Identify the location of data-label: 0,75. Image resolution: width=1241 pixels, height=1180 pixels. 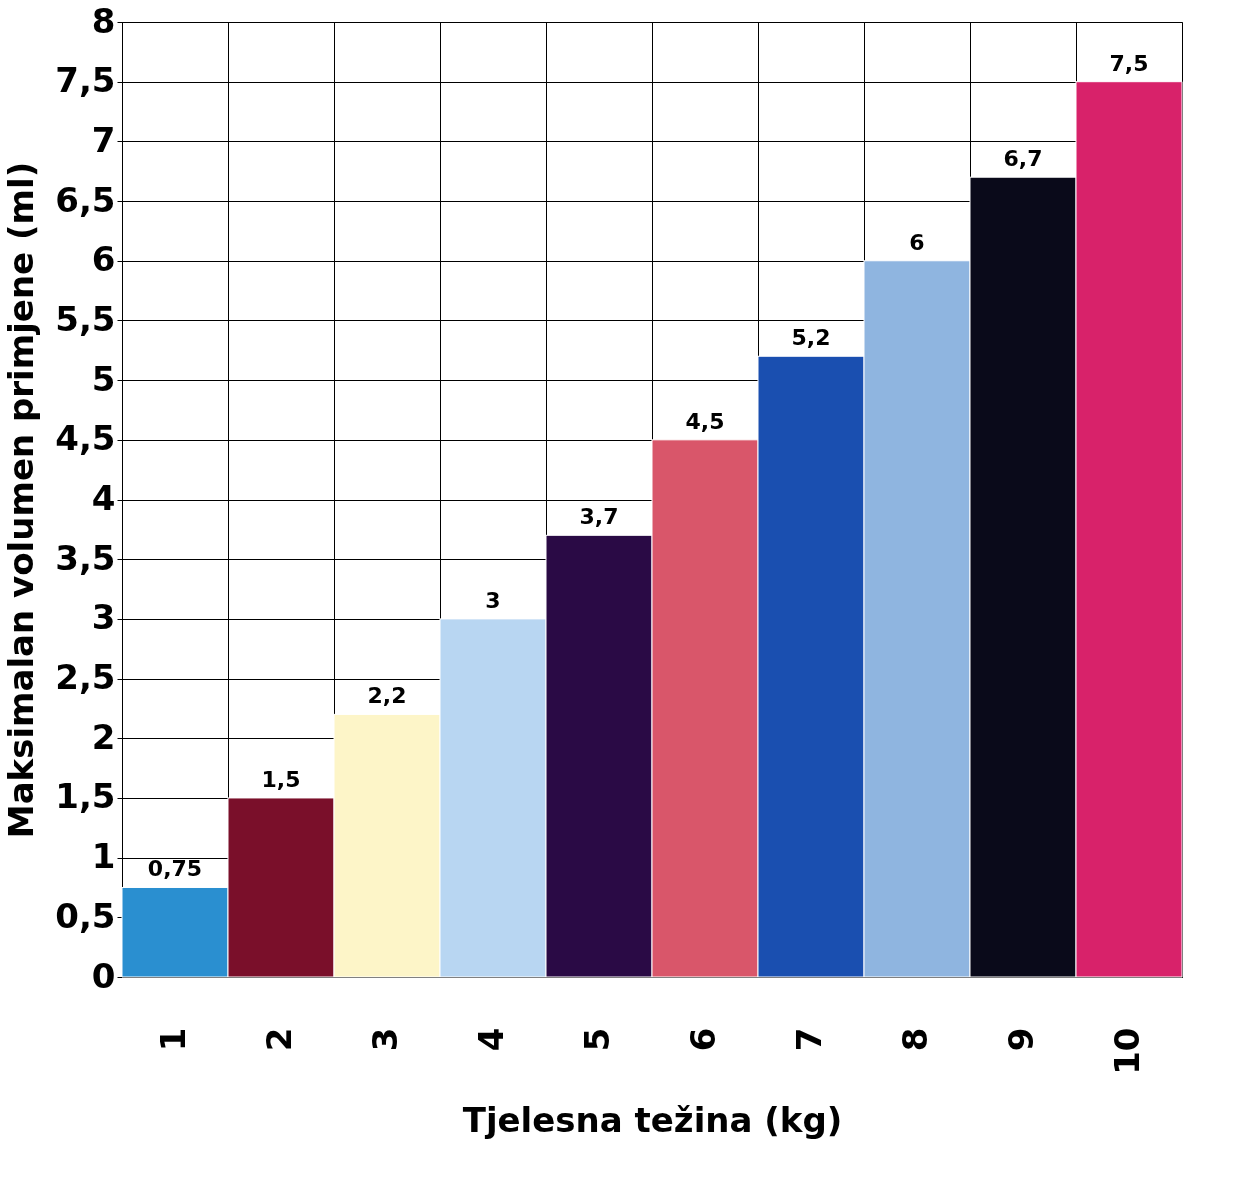
(175, 869).